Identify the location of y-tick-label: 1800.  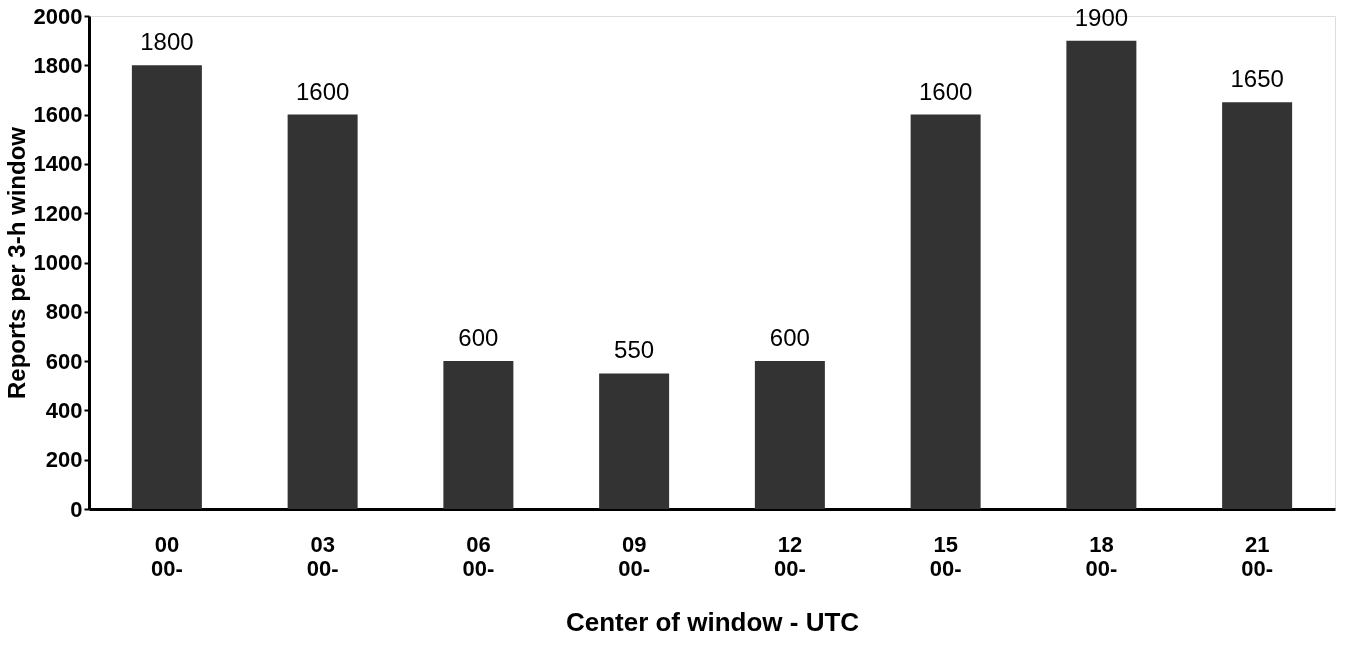
(58, 65).